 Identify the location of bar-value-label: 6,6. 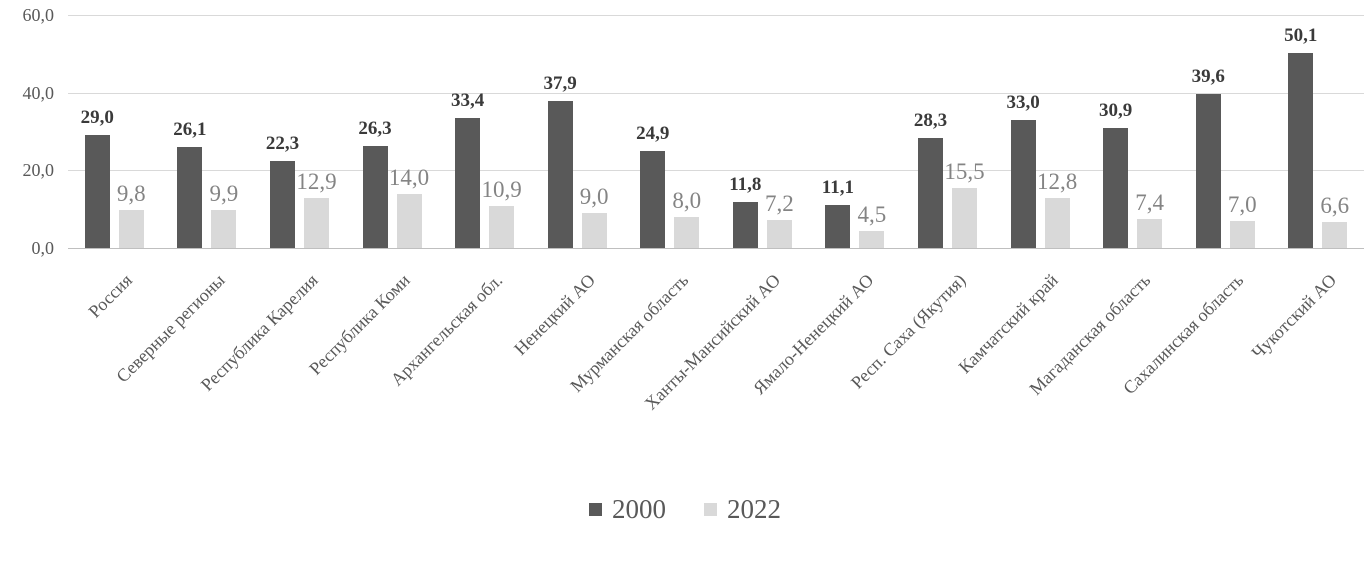
(1335, 206).